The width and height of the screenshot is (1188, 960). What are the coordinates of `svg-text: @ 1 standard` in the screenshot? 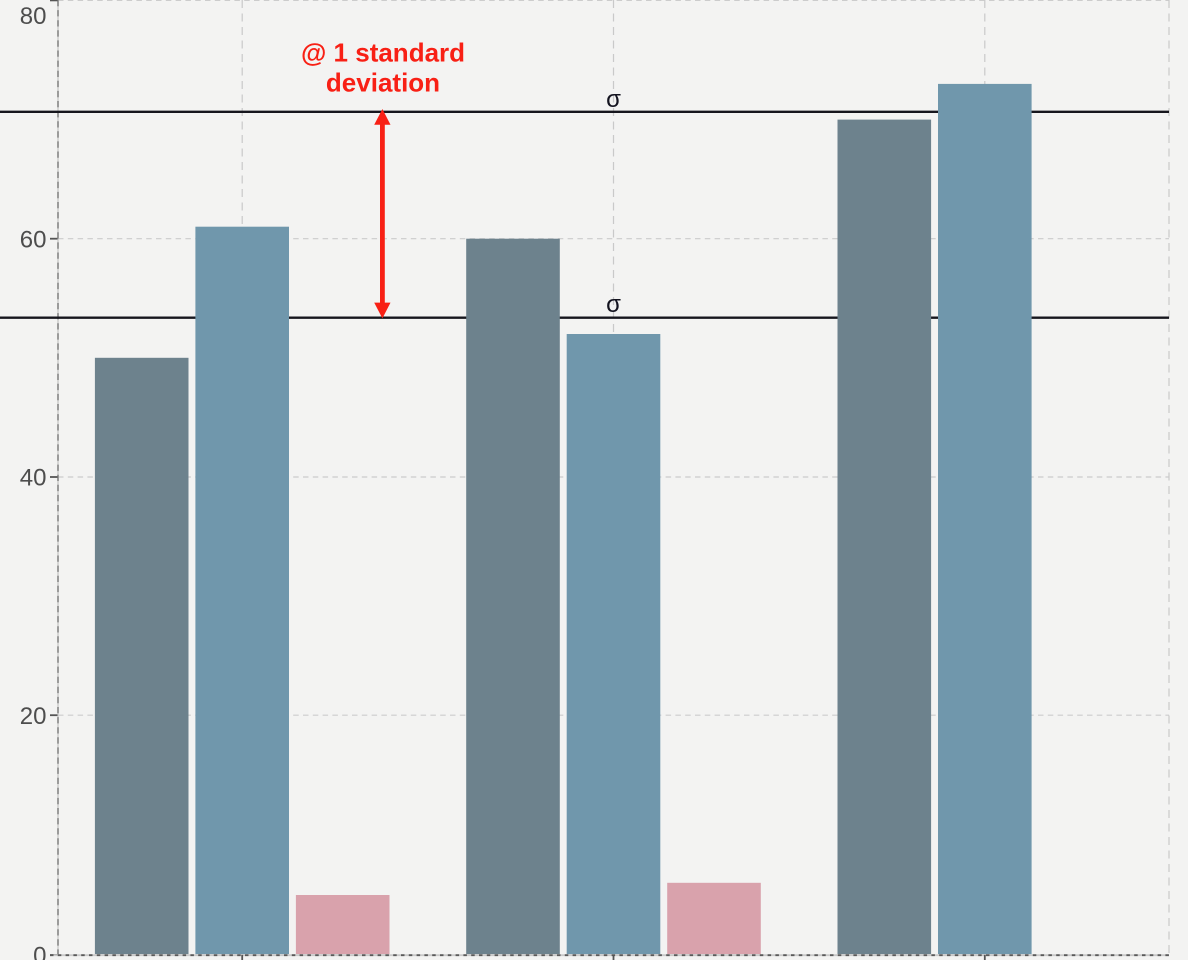 It's located at (383, 53).